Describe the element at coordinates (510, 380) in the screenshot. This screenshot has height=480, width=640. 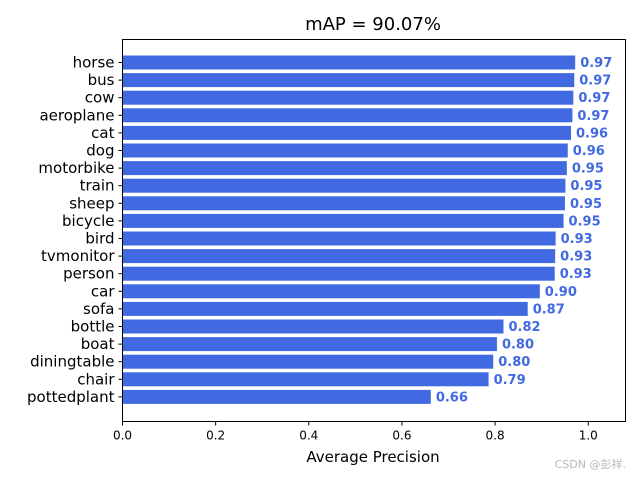
I see `data-label-chair: 0.79` at that location.